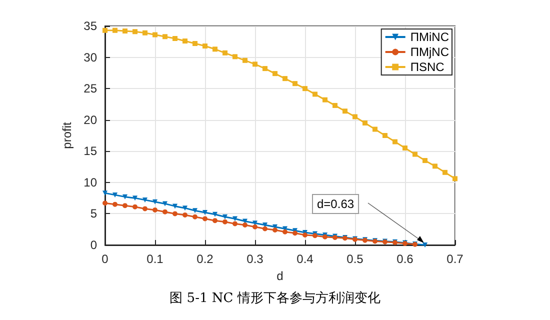 The image size is (550, 320). What do you see at coordinates (427, 67) in the screenshot?
I see `legend-label: ΠSNC` at bounding box center [427, 67].